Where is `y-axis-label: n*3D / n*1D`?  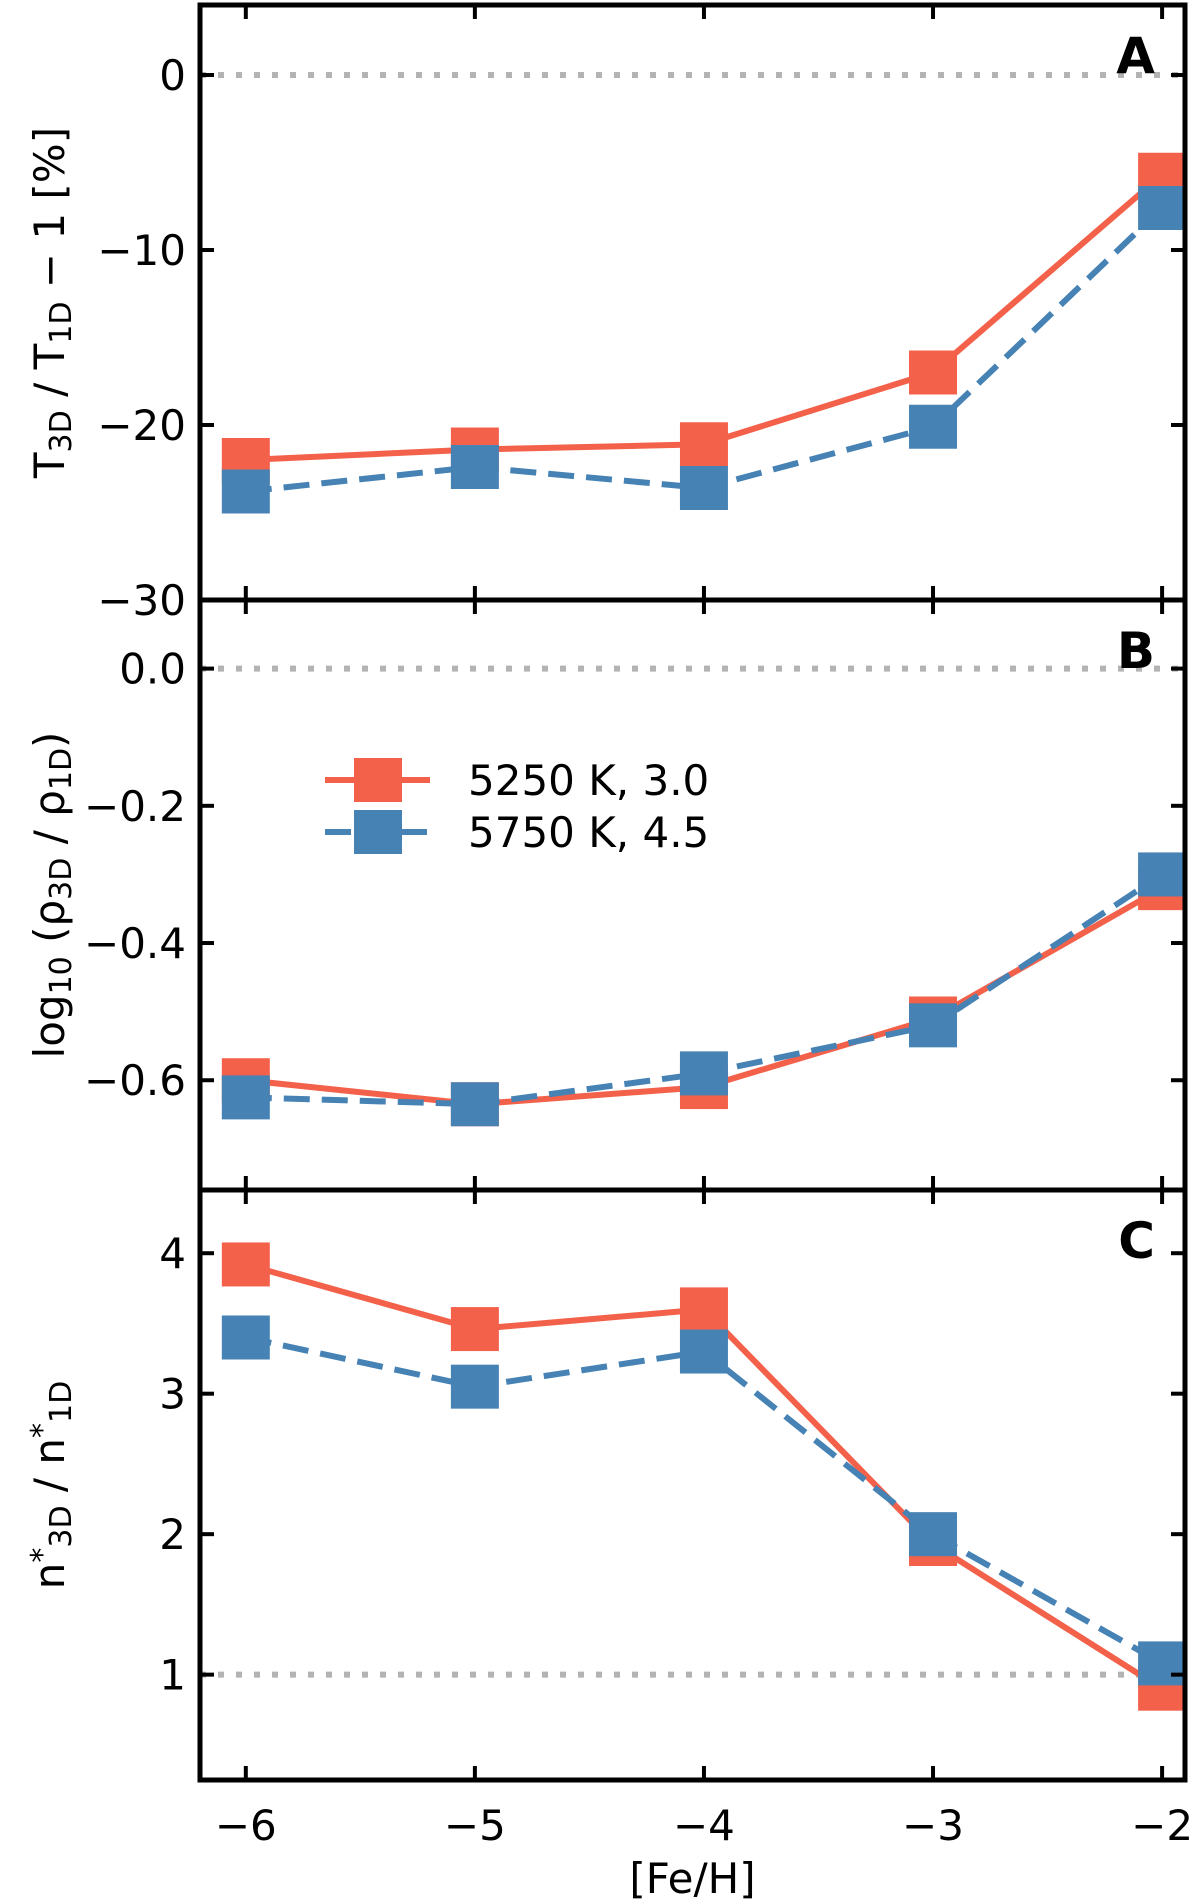 y-axis-label: n*3D / n*1D is located at coordinates (52, 1485).